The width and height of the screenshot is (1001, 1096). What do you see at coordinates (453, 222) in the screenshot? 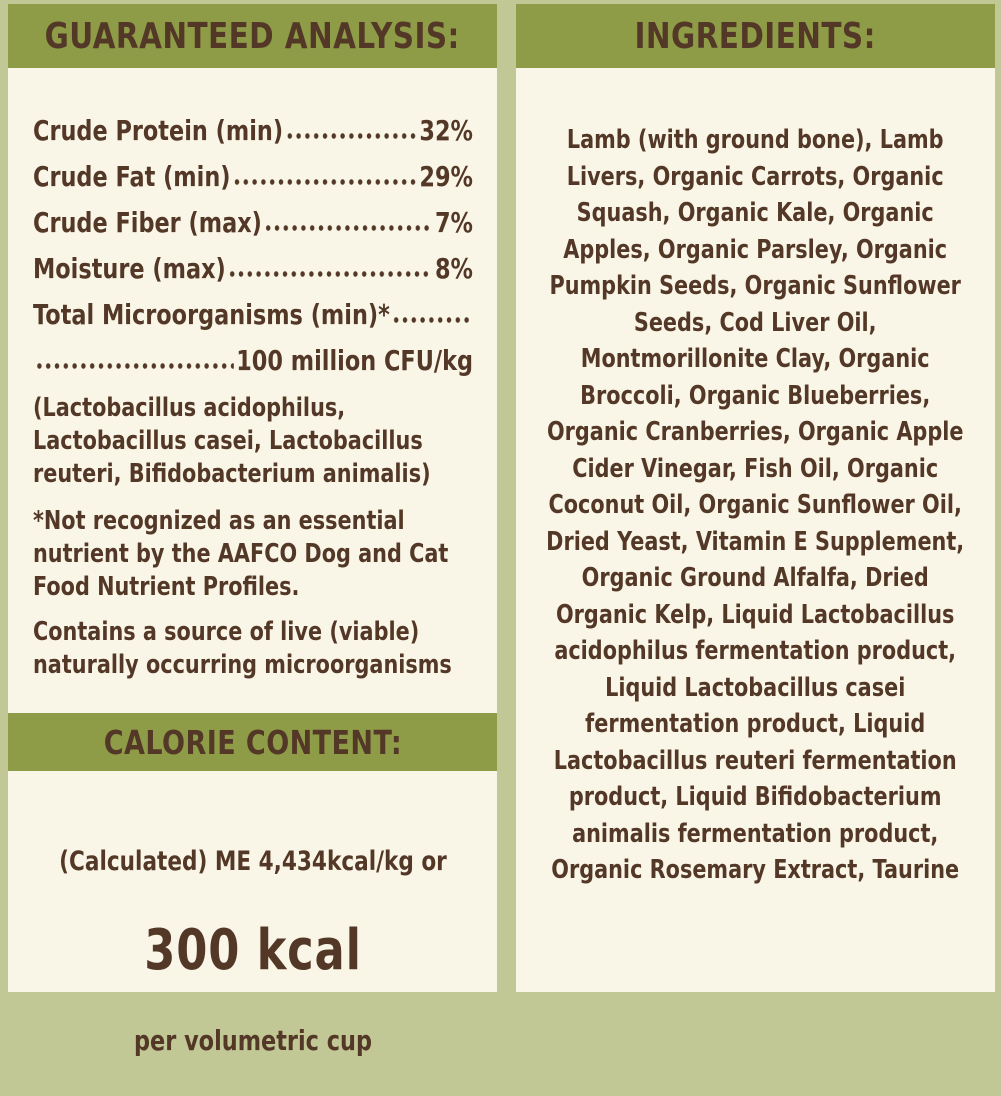
I see `analysis-value: 7%` at bounding box center [453, 222].